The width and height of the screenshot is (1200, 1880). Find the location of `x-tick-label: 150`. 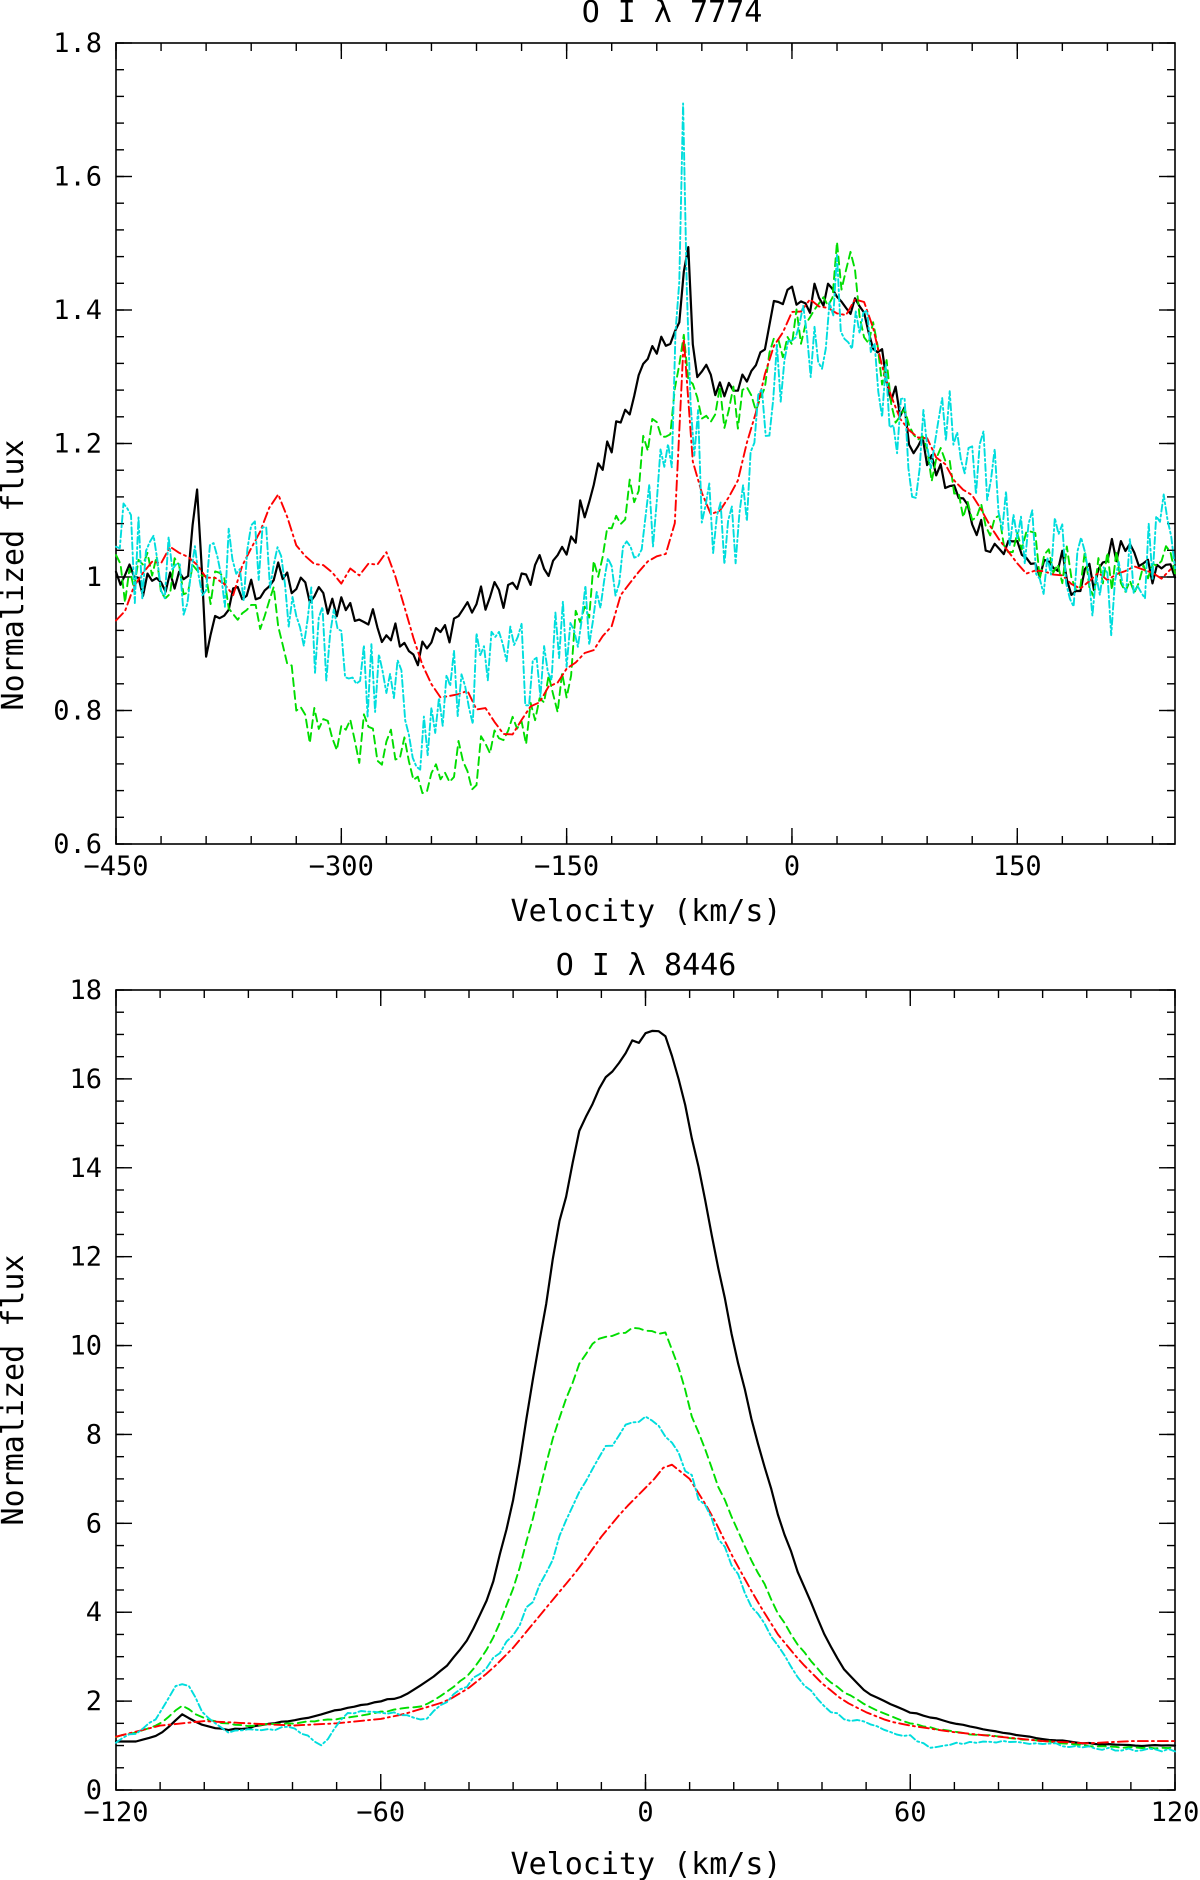

x-tick-label: 150 is located at coordinates (1017, 866).